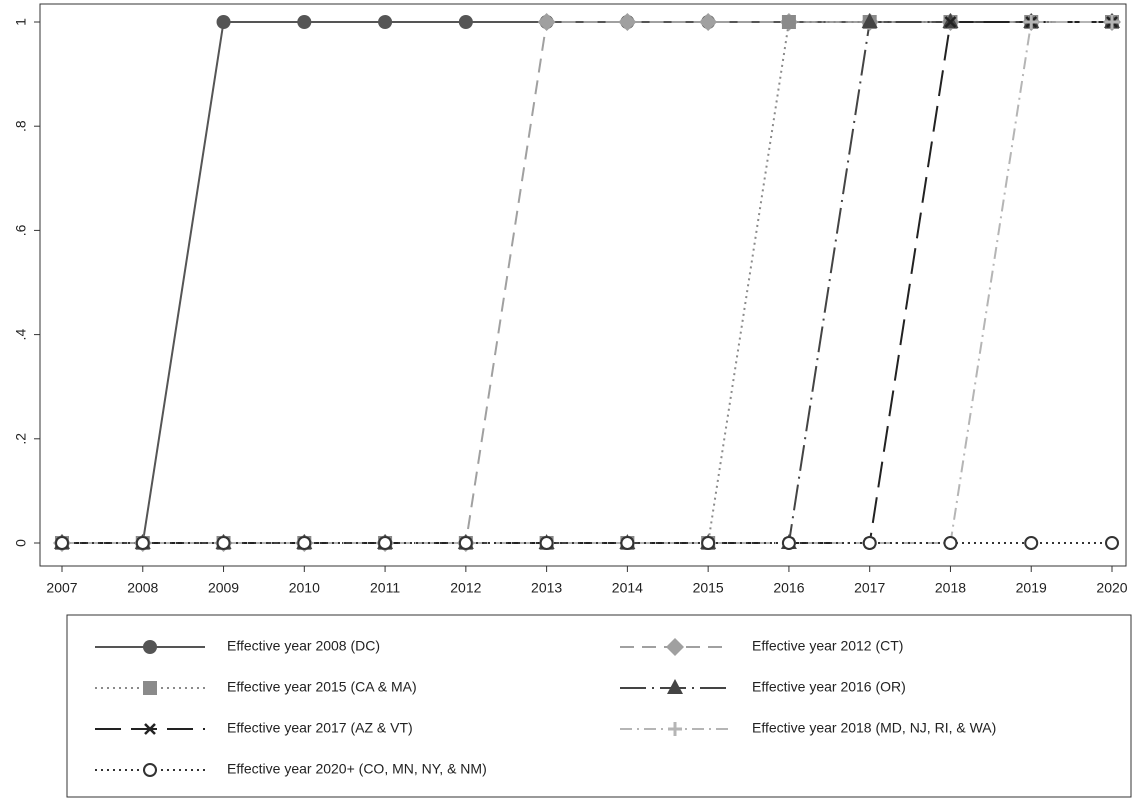  I want to click on y-tick-label: .6, so click(21, 230).